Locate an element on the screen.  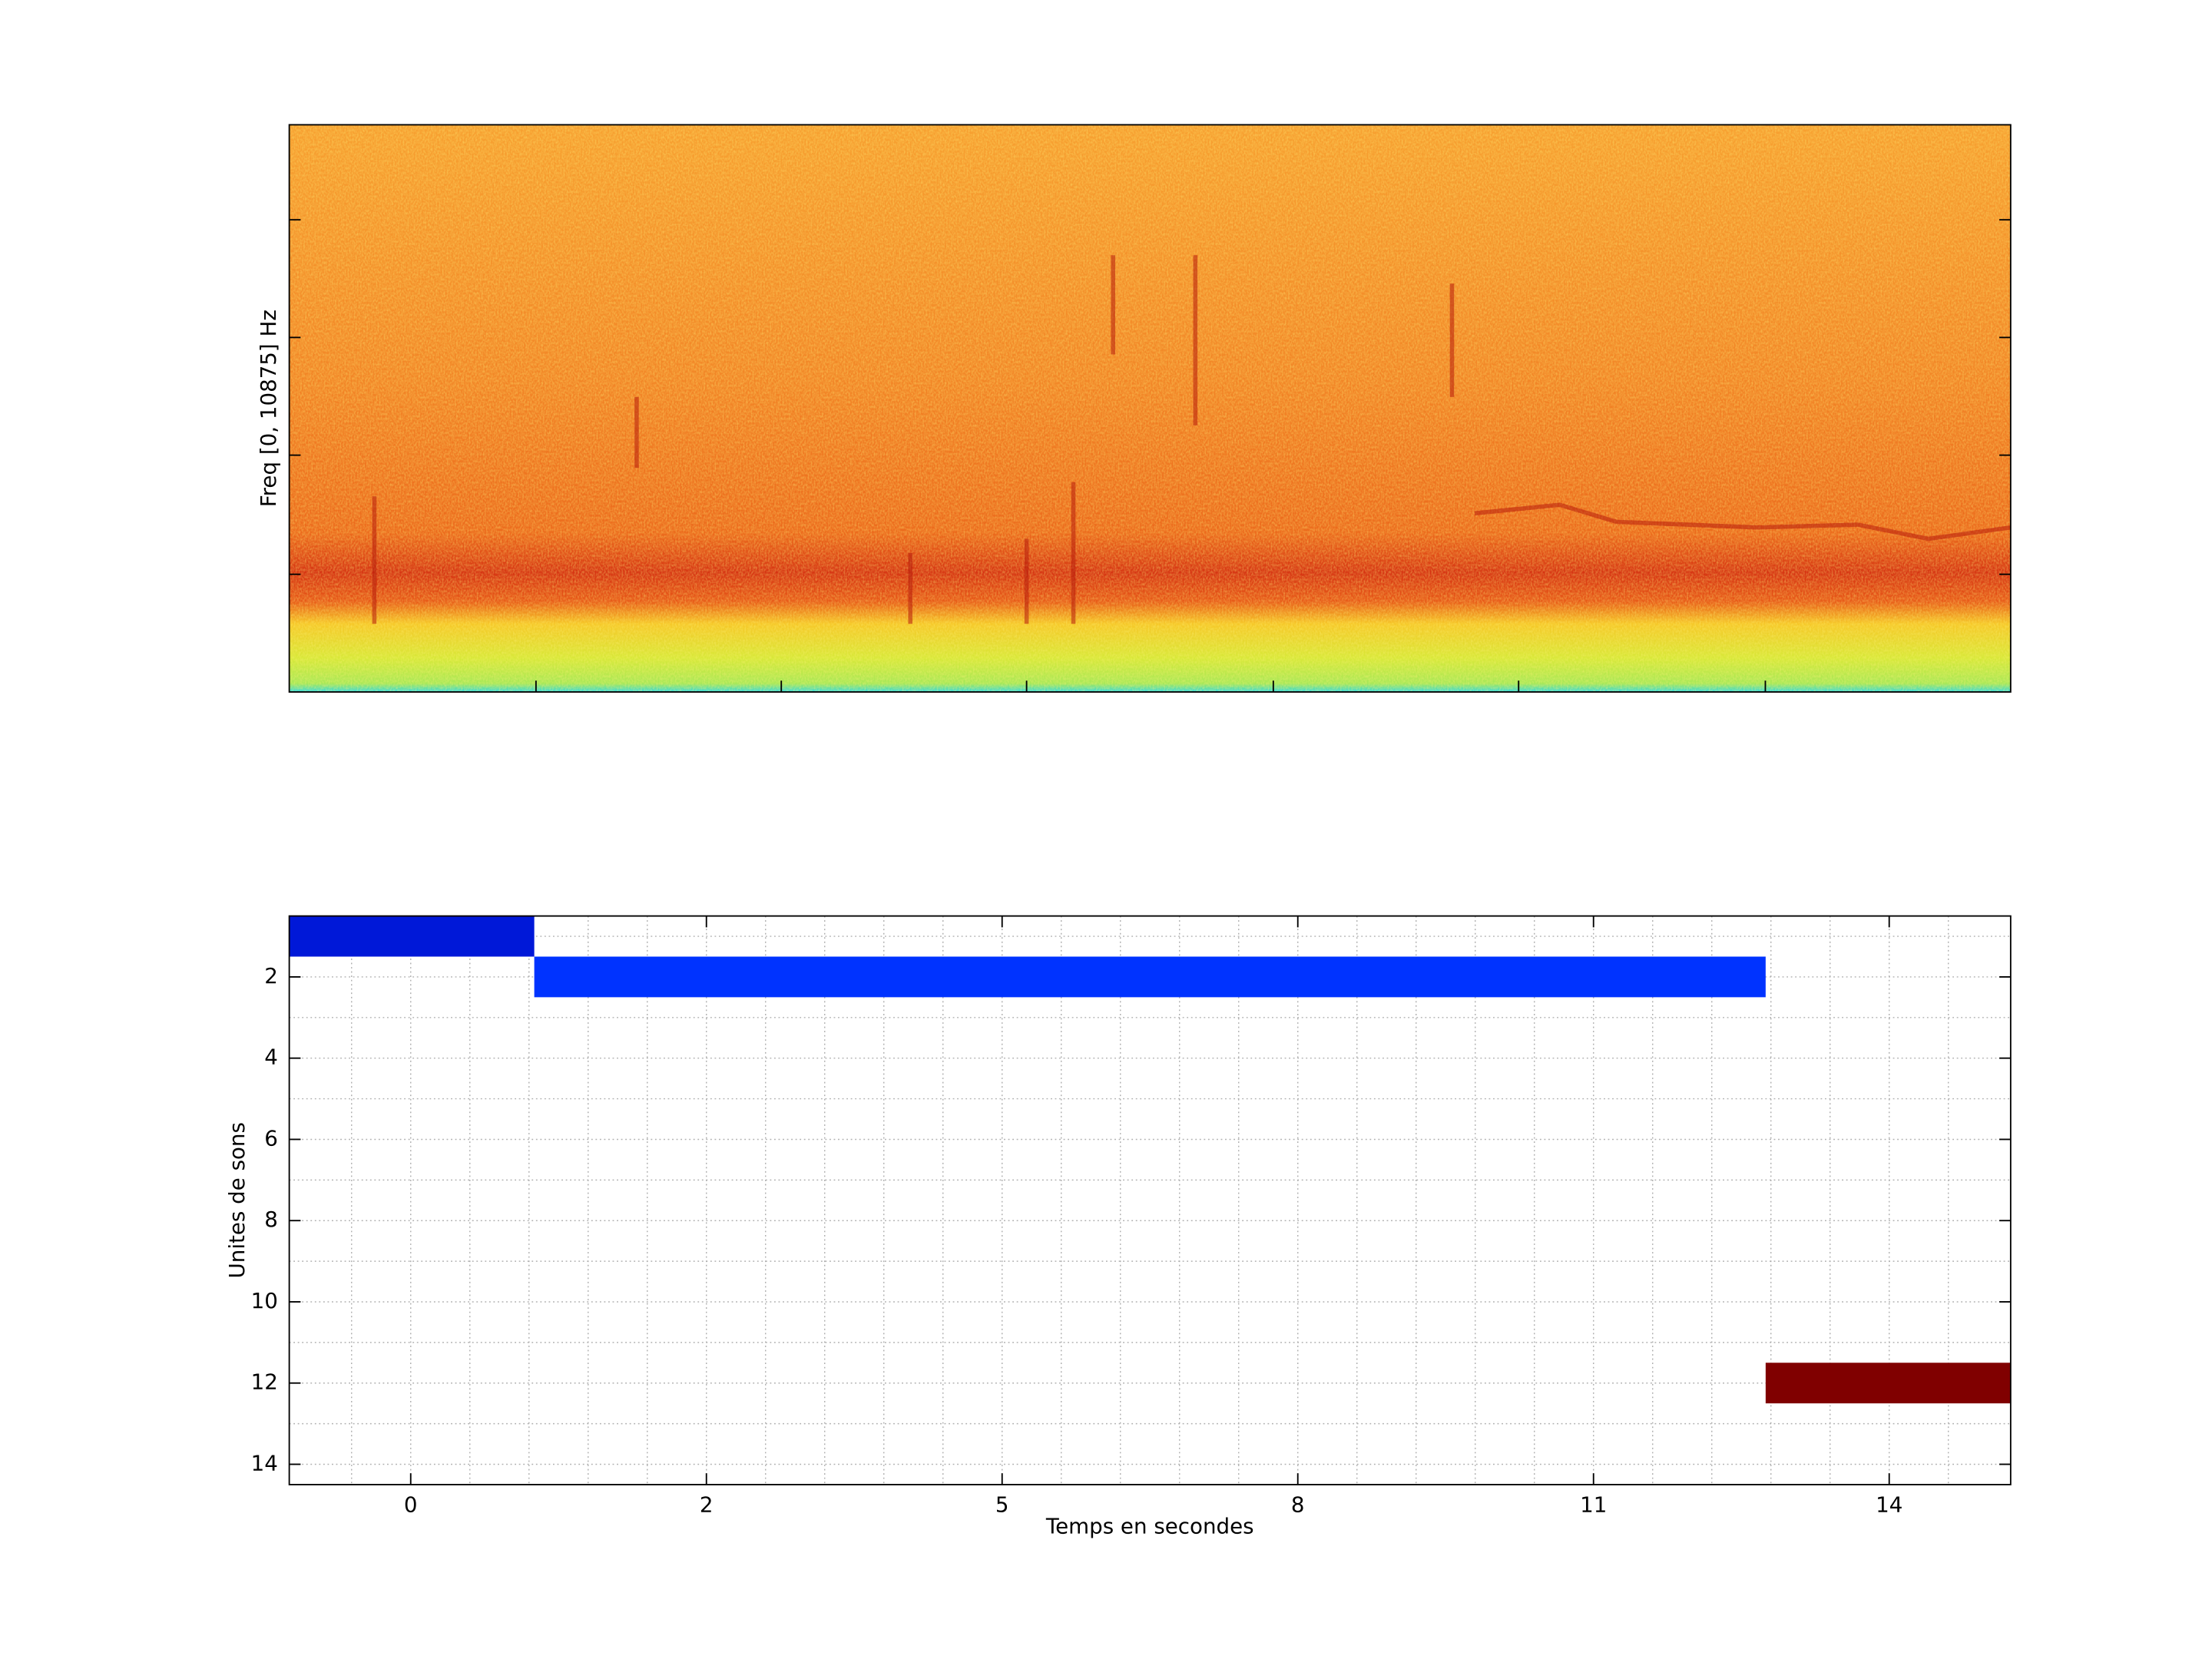
y-tick-label: 2 is located at coordinates (271, 976).